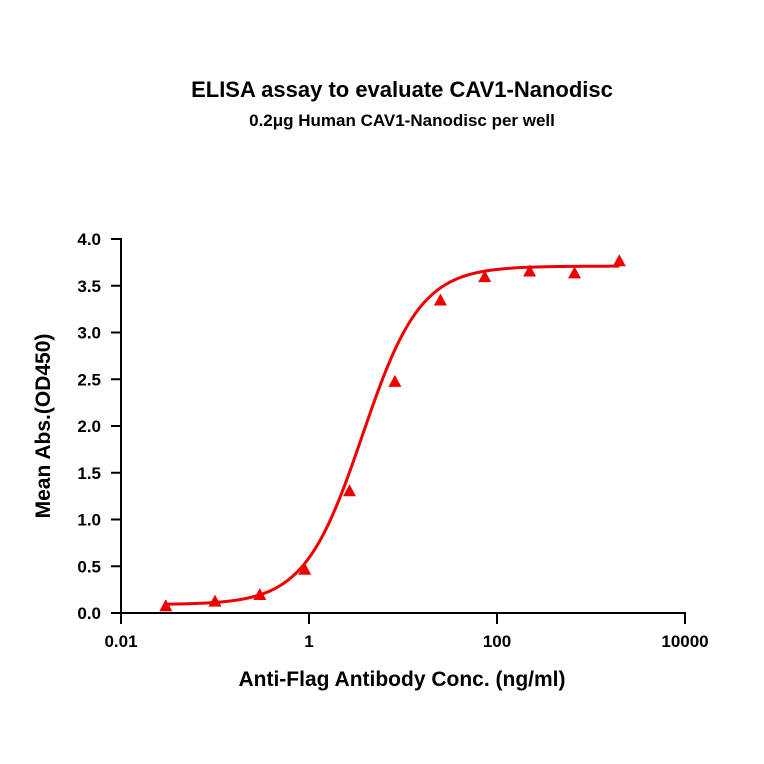  I want to click on chart-subtitle: 0.2μg Human CAV1-Nanodisc per well, so click(402, 120).